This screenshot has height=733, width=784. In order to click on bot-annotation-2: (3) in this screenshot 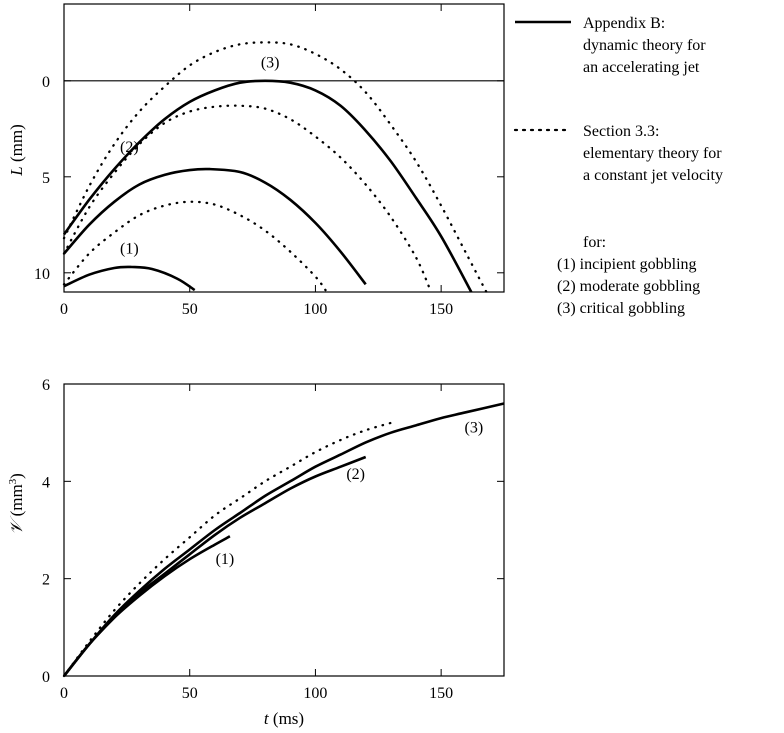, I will do `click(474, 428)`.